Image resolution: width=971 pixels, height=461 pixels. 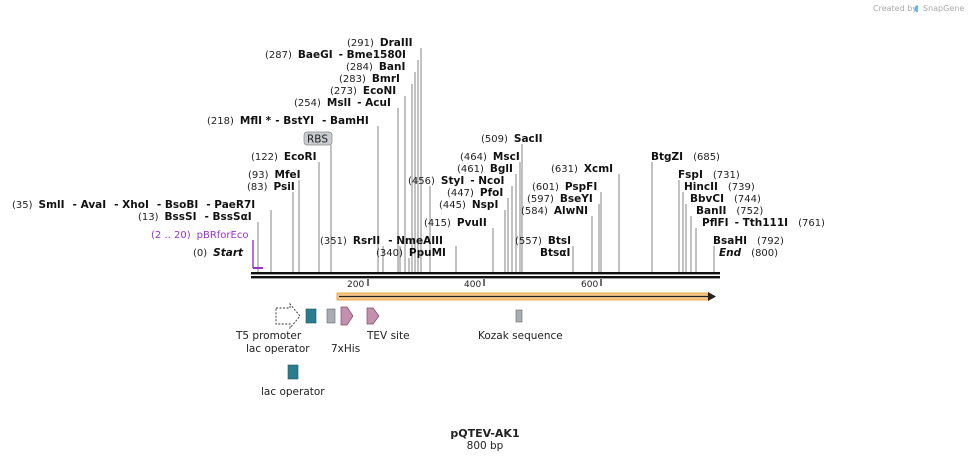 What do you see at coordinates (485, 169) in the screenshot?
I see `enzyme-label: (461) BglI` at bounding box center [485, 169].